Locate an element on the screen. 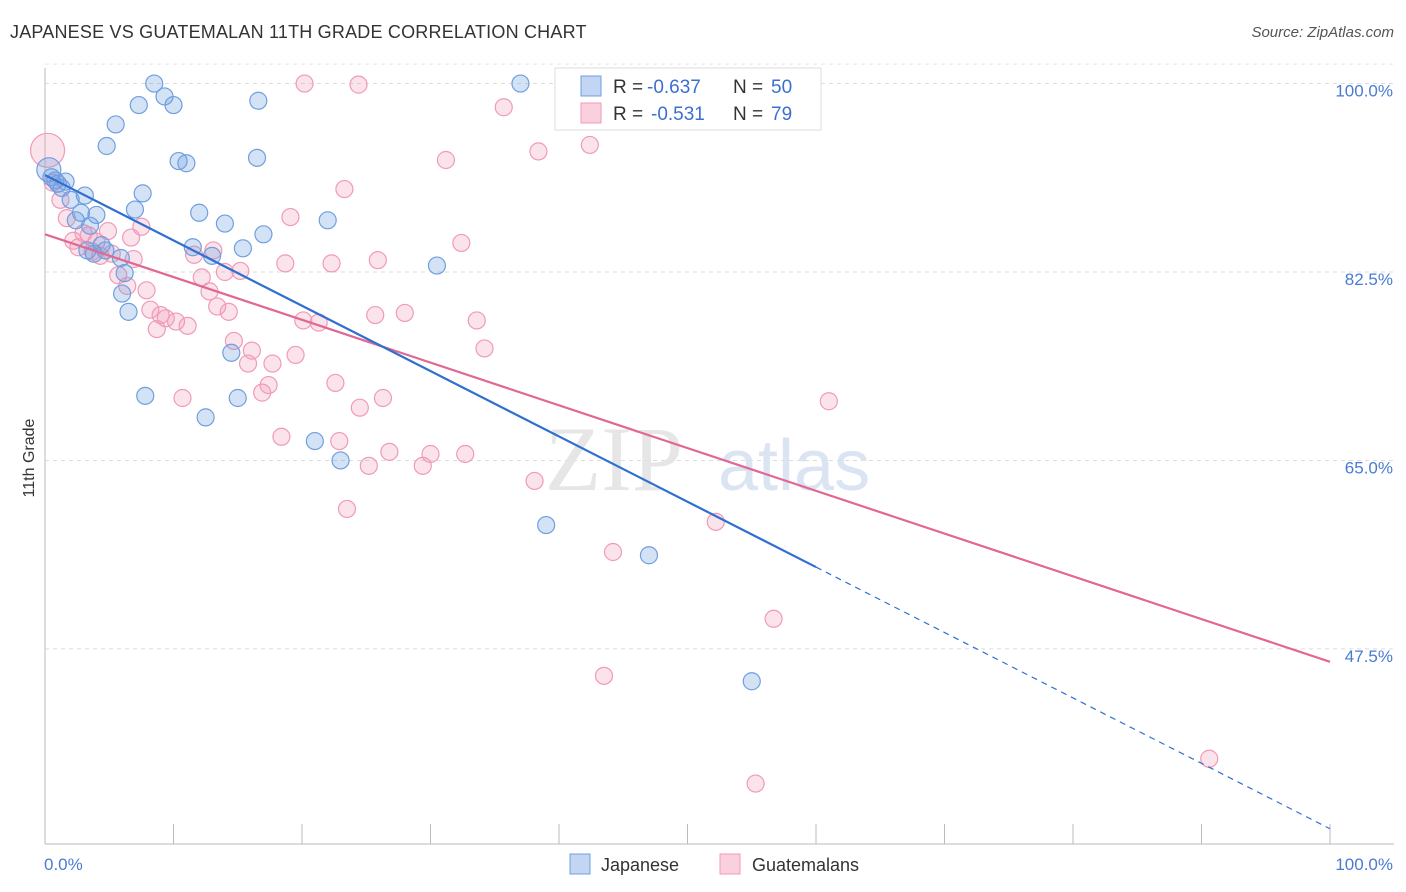 This screenshot has height=892, width=1406. legend-r-value-1: -0.637 is located at coordinates (674, 87).